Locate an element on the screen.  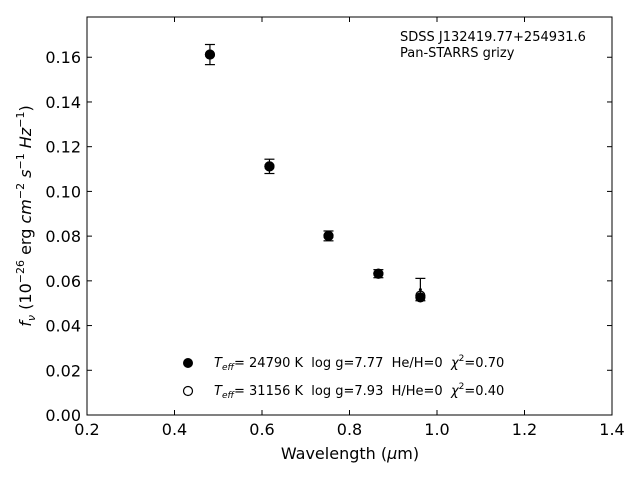
x-tick-label: 1.0 is located at coordinates (436, 429).